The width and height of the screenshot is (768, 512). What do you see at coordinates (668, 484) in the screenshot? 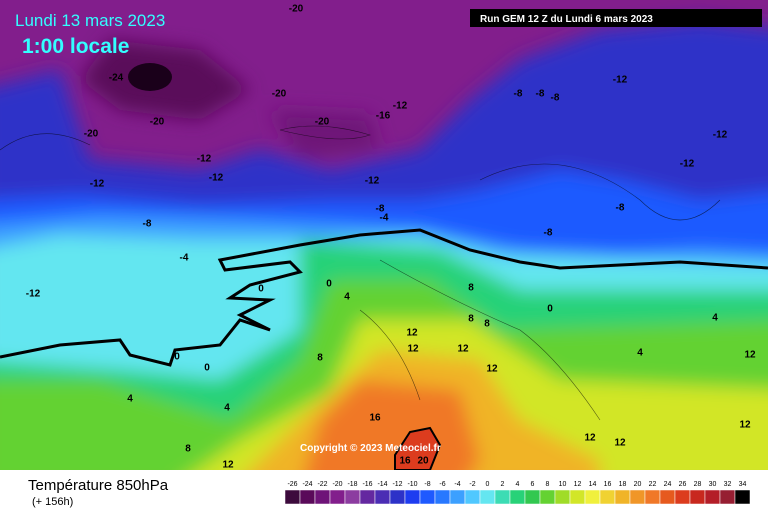
I see `legend-label: 24` at bounding box center [668, 484].